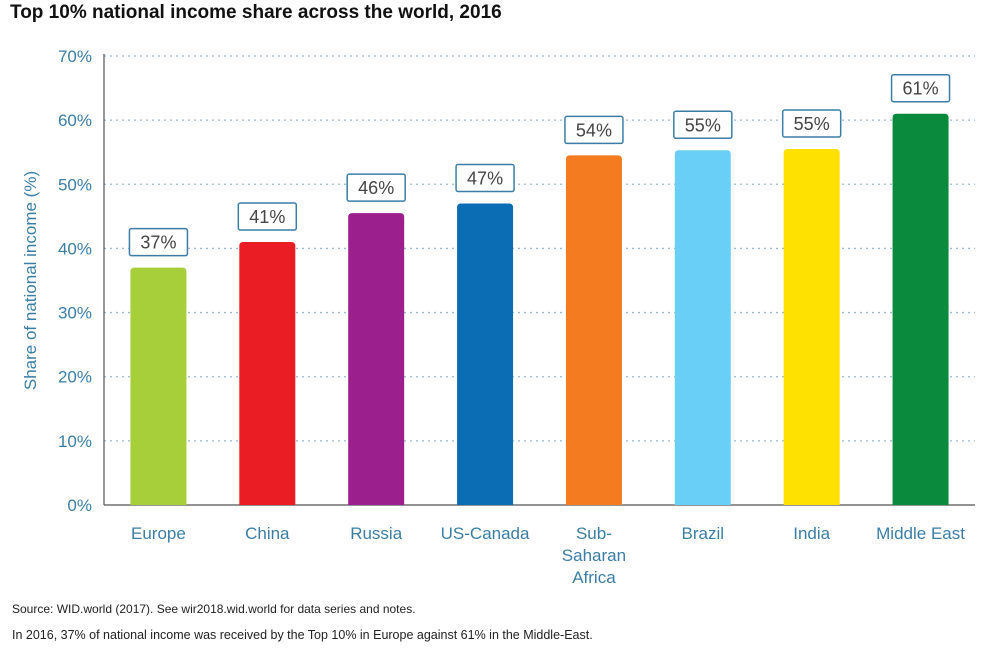 The image size is (1000, 657). I want to click on y-tick-label: 20%, so click(75, 377).